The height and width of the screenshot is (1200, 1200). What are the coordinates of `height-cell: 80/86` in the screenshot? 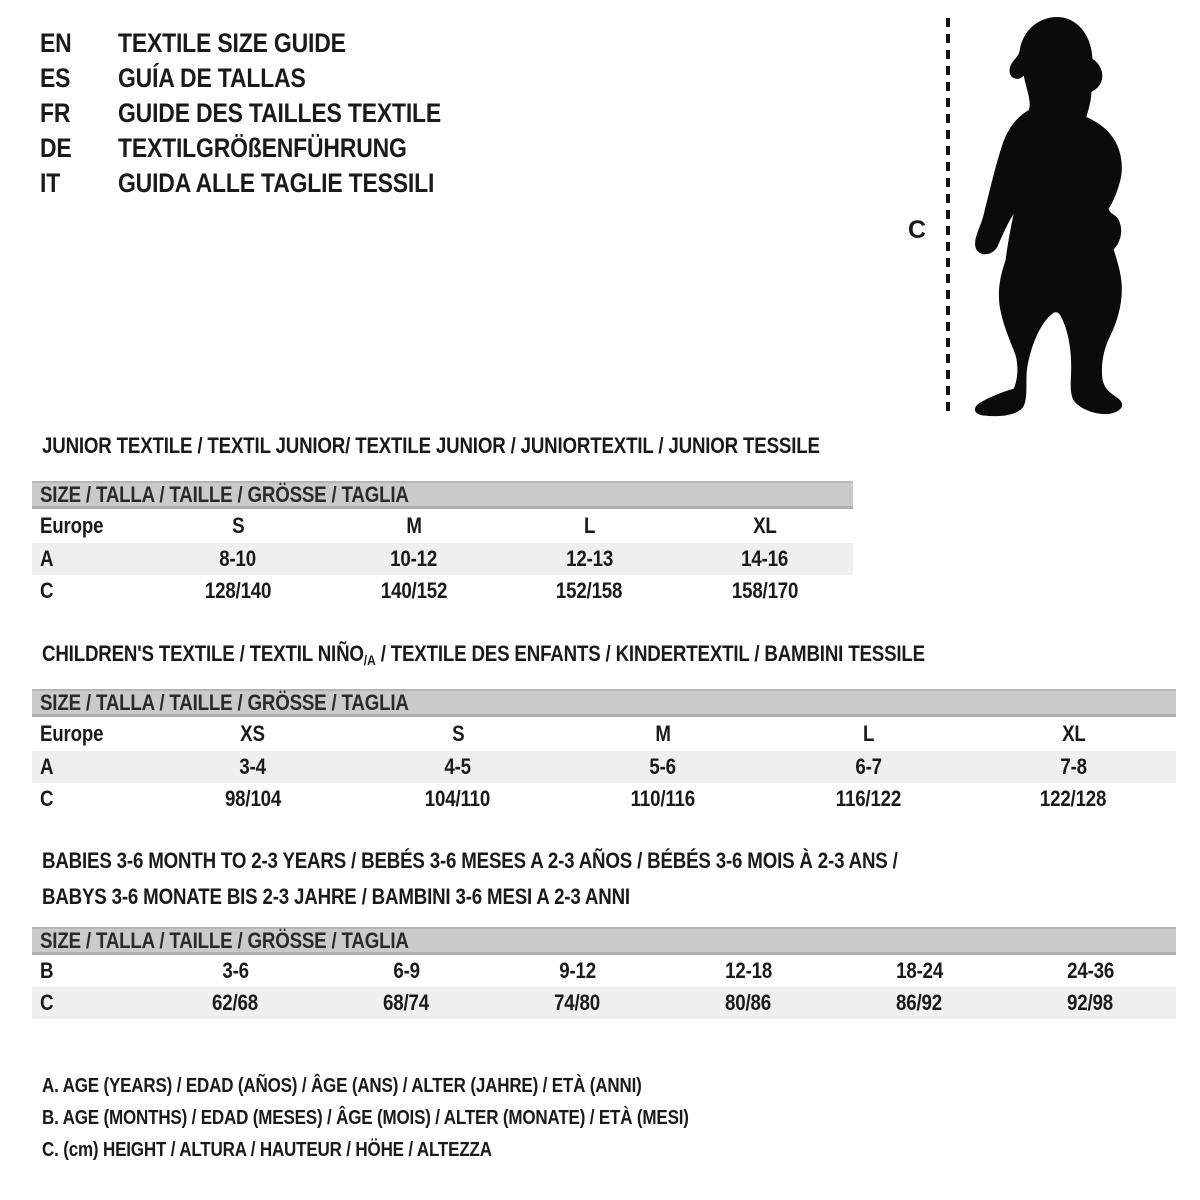 It's located at (748, 1002).